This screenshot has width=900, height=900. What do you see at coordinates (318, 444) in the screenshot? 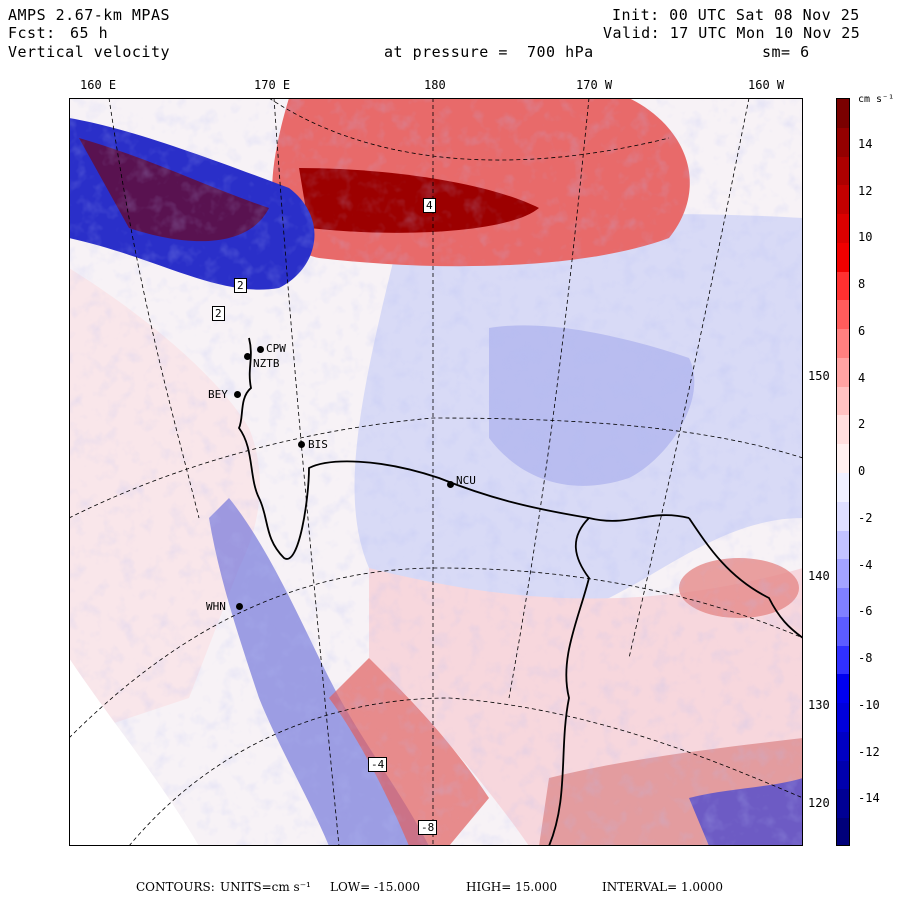
I see `station-label-bis: BIS` at bounding box center [318, 444].